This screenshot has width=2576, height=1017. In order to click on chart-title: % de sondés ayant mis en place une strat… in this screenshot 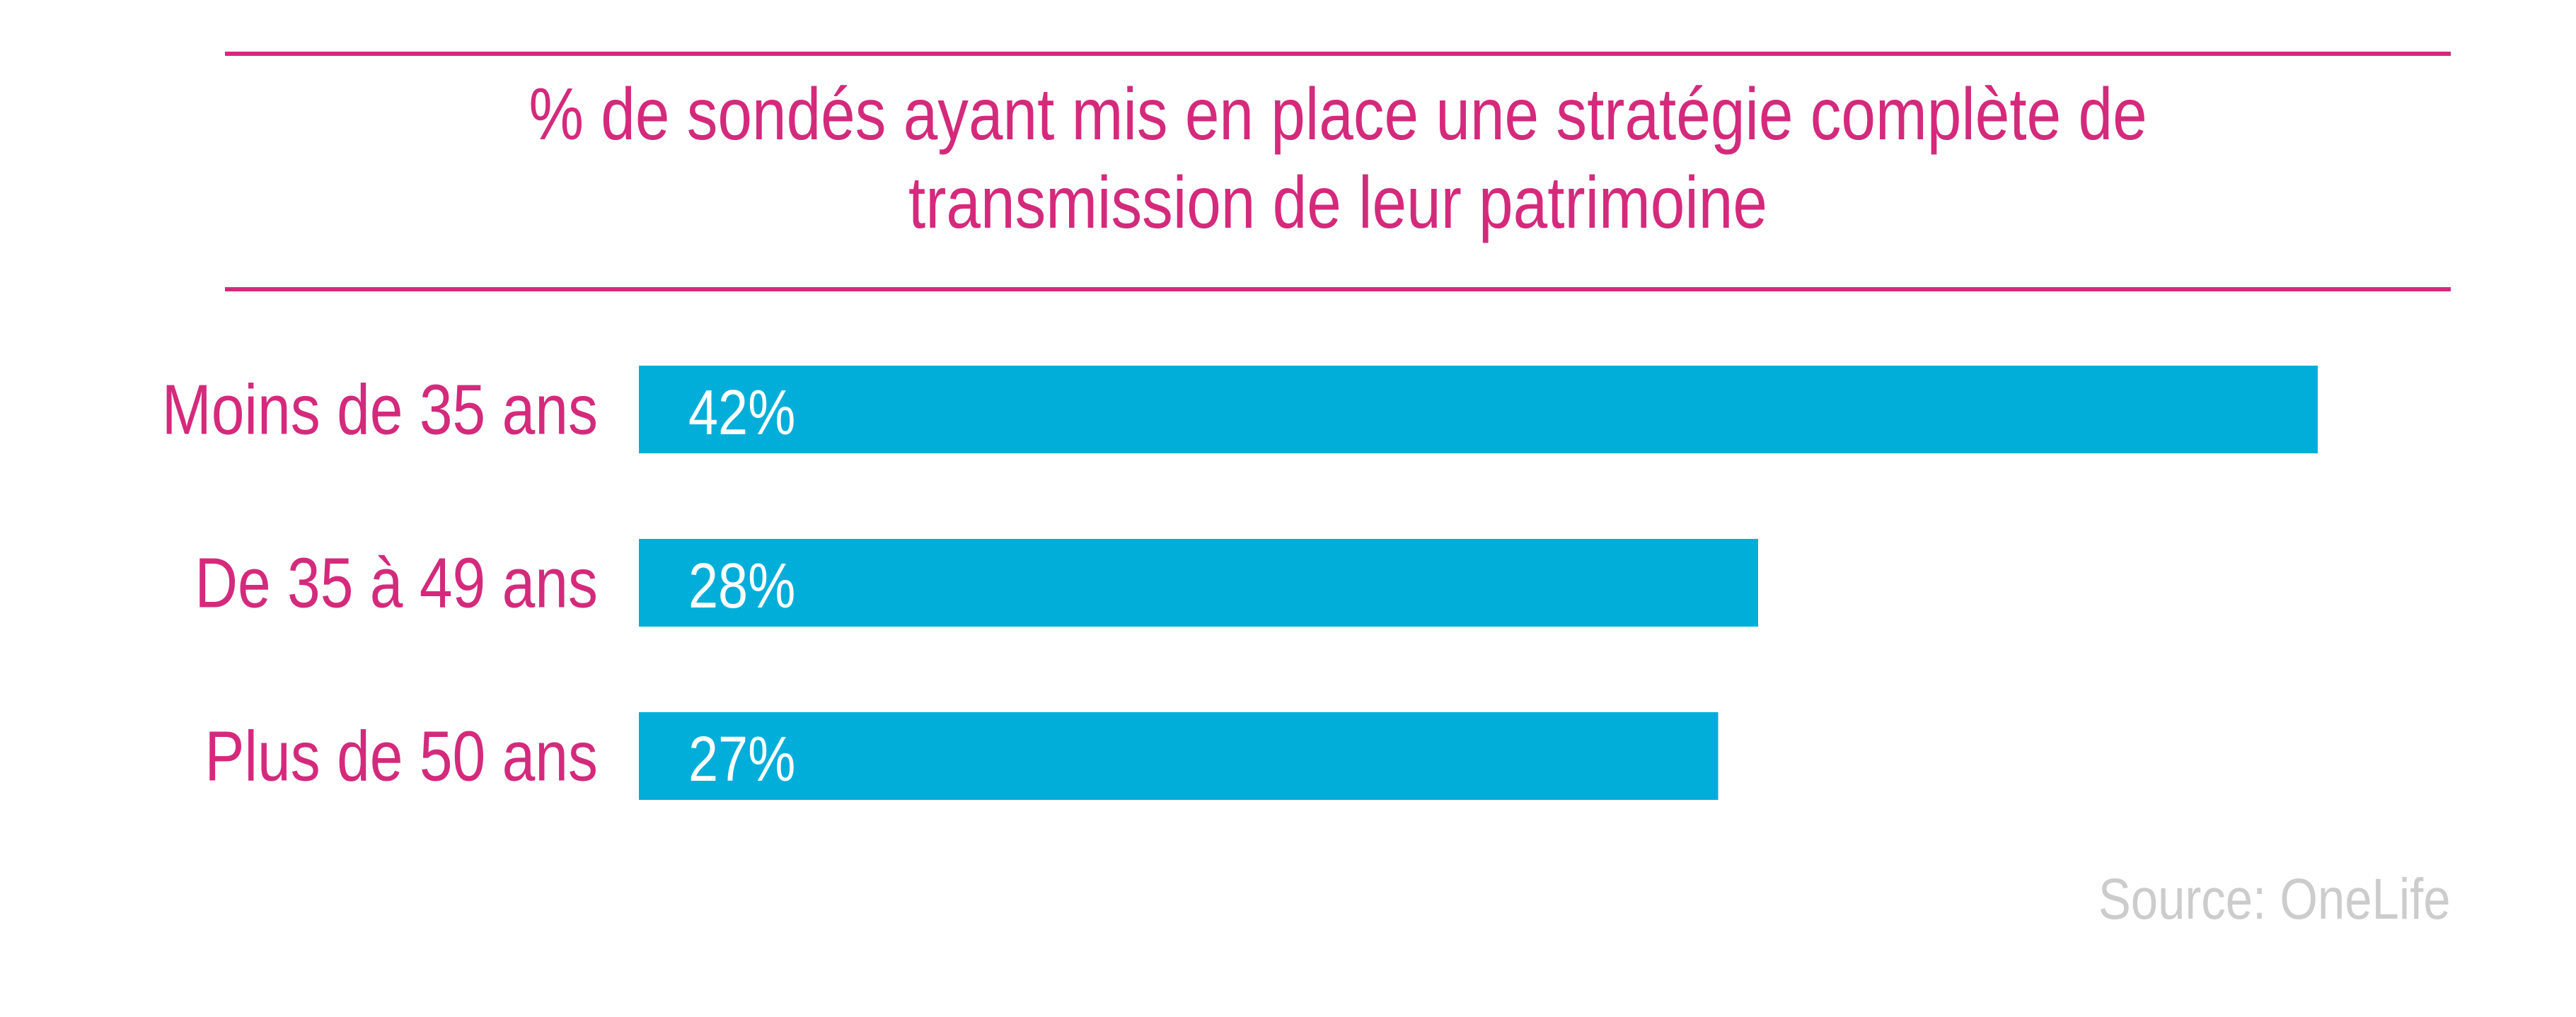, I will do `click(1338, 159)`.